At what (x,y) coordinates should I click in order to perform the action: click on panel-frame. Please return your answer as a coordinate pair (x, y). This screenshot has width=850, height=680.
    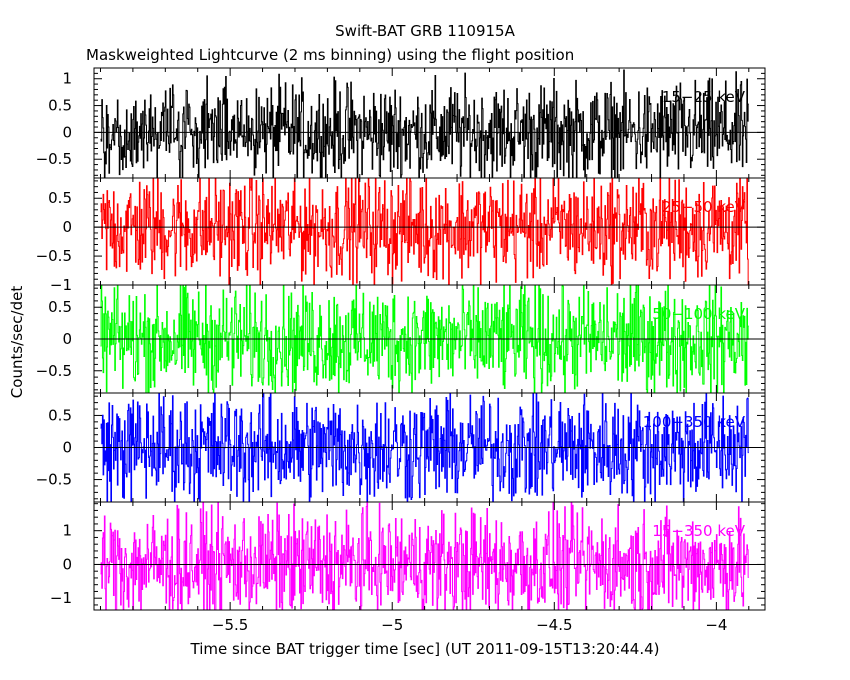
    Looking at the image, I should click on (429, 556).